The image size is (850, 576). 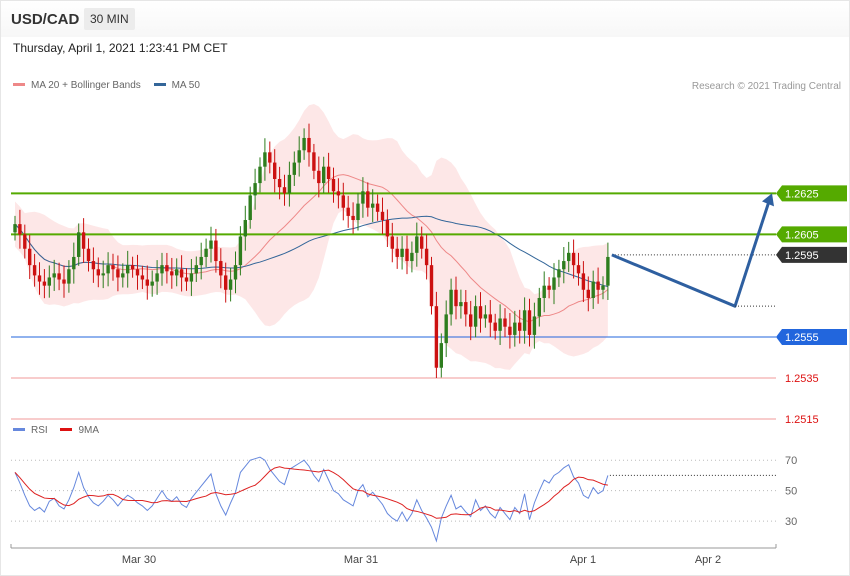 I want to click on symbol-title: USD/CAD, so click(x=45, y=19).